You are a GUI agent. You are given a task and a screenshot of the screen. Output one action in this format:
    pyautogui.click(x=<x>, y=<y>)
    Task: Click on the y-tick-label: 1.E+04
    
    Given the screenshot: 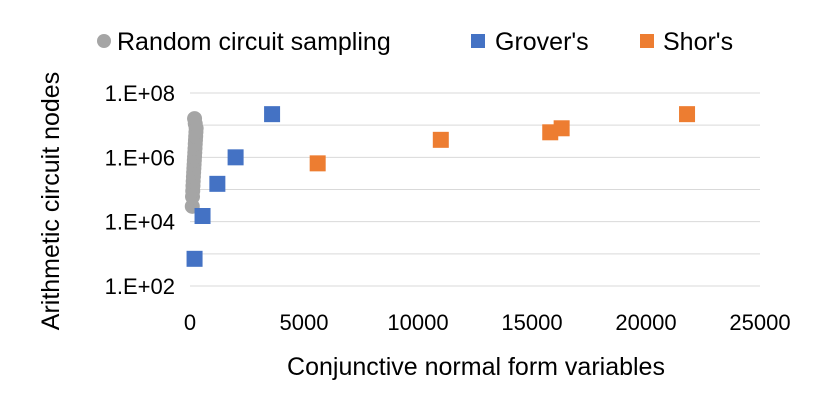 What is the action you would take?
    pyautogui.click(x=140, y=222)
    